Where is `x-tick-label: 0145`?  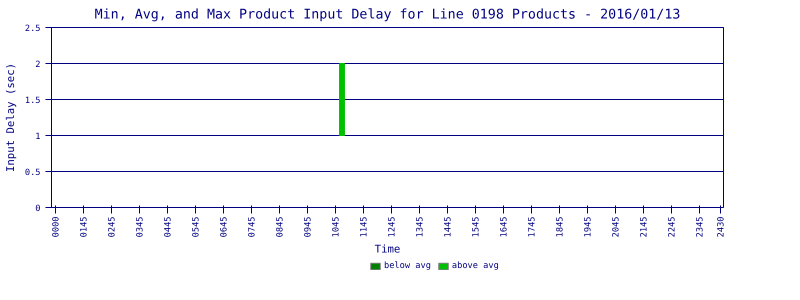 x-tick-label: 0145 is located at coordinates (85, 227).